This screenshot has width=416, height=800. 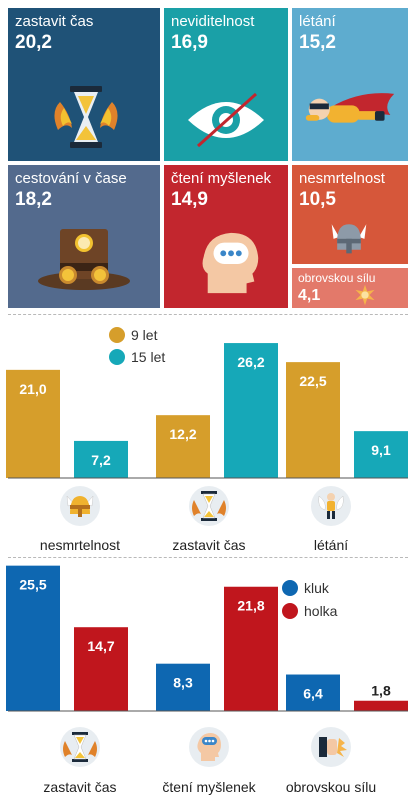 I want to click on tile-value: 16,9, so click(x=189, y=42).